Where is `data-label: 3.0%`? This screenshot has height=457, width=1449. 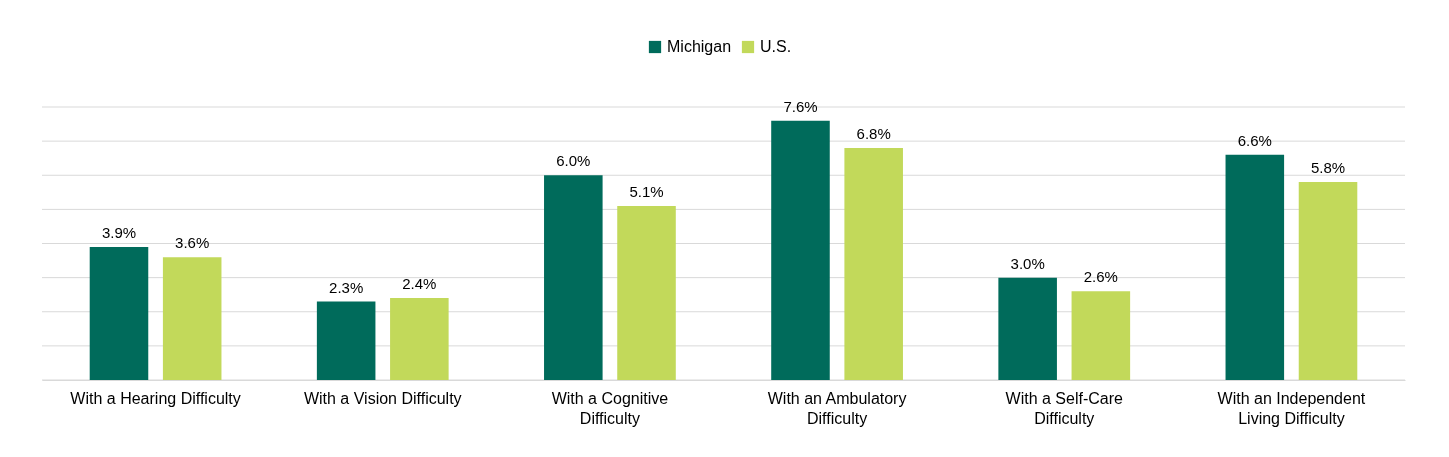 data-label: 3.0% is located at coordinates (1027, 263).